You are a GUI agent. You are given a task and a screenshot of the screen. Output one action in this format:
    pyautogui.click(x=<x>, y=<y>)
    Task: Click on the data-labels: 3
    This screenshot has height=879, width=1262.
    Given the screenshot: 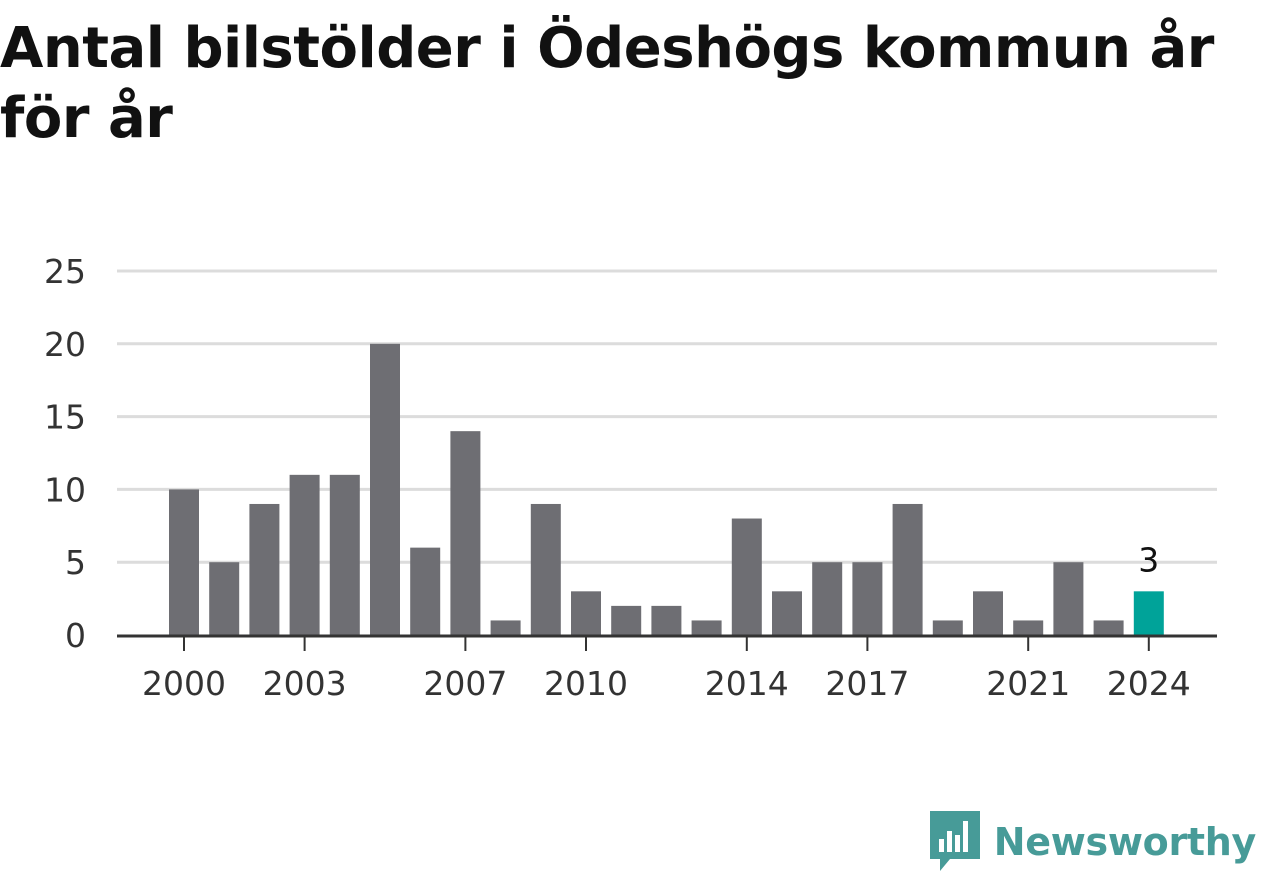 What is the action you would take?
    pyautogui.click(x=1148, y=559)
    